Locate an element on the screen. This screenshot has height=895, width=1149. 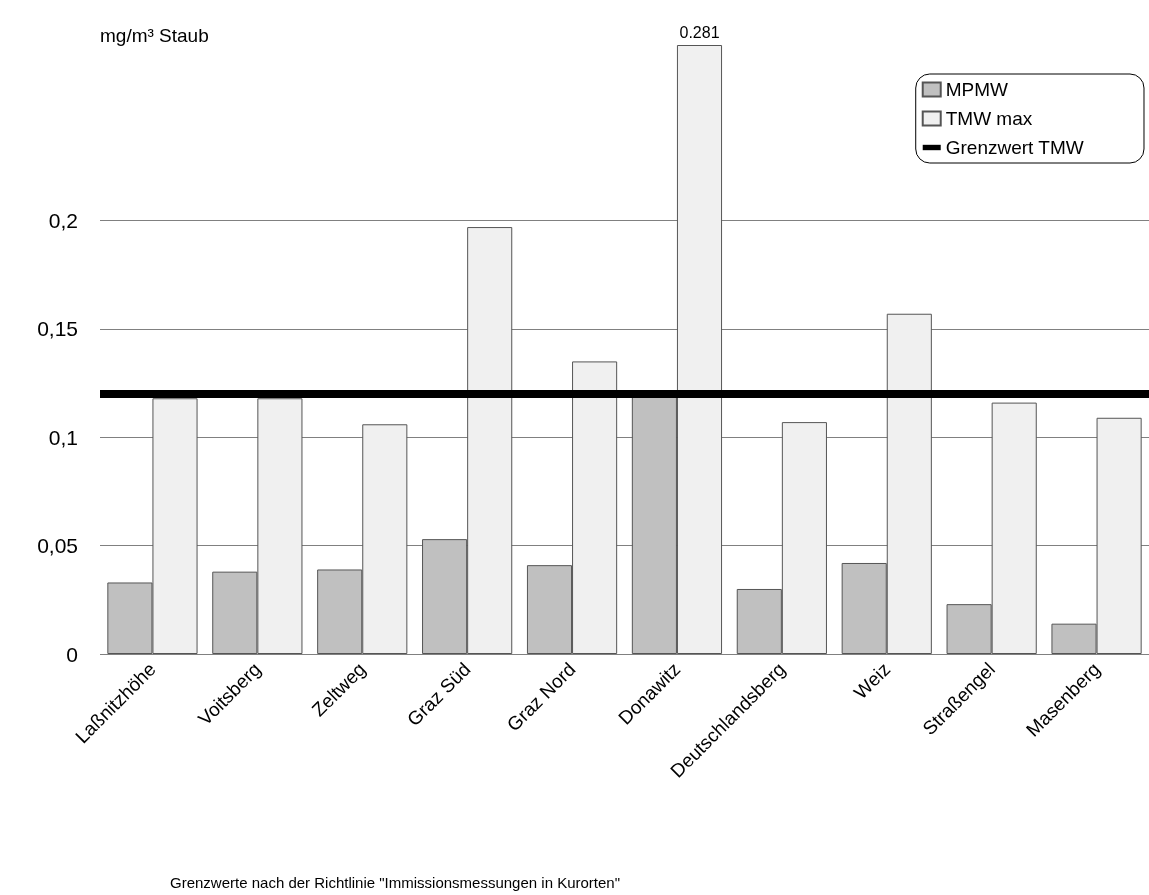
y-axis-title: mg/m³ Staub is located at coordinates (154, 35).